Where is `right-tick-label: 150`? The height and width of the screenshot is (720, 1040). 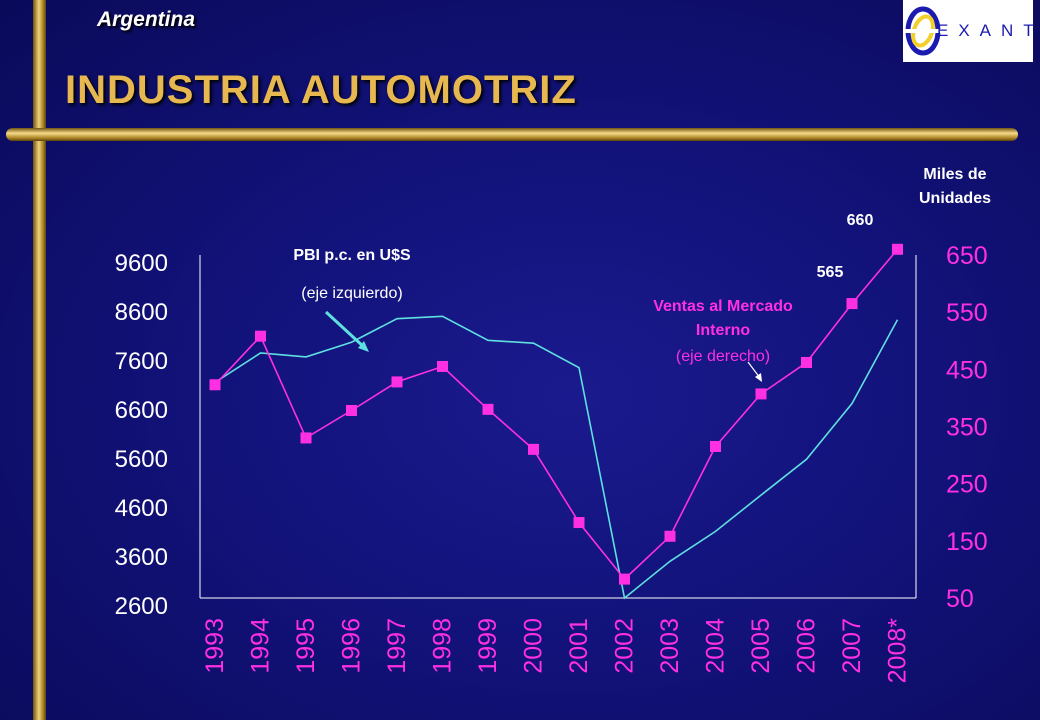
right-tick-label: 150 is located at coordinates (967, 542).